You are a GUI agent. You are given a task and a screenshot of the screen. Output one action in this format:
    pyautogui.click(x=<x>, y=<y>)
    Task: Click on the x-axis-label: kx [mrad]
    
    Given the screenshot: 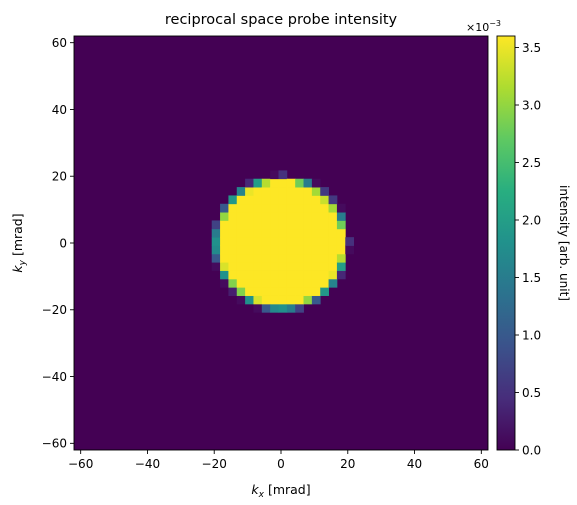 What is the action you would take?
    pyautogui.click(x=280, y=491)
    